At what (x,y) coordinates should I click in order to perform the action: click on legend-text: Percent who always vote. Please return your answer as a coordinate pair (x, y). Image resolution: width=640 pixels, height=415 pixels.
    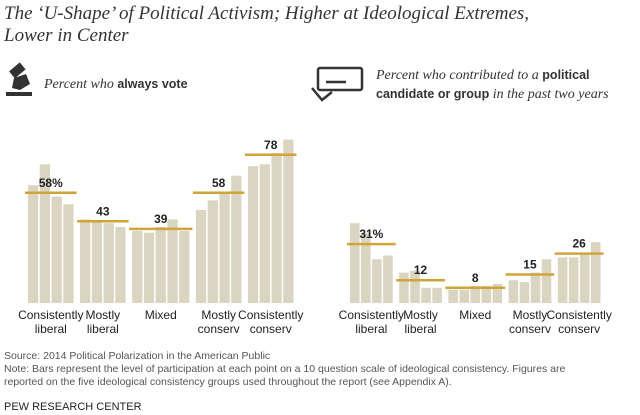
    Looking at the image, I should click on (115, 84).